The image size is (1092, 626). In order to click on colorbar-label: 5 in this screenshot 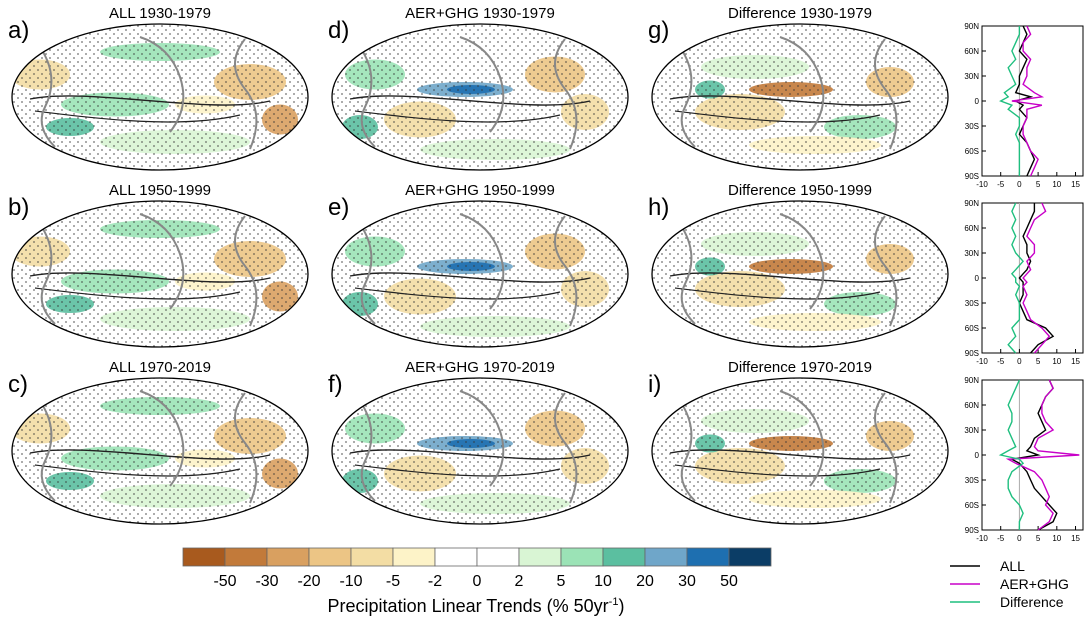, I will do `click(561, 581)`.